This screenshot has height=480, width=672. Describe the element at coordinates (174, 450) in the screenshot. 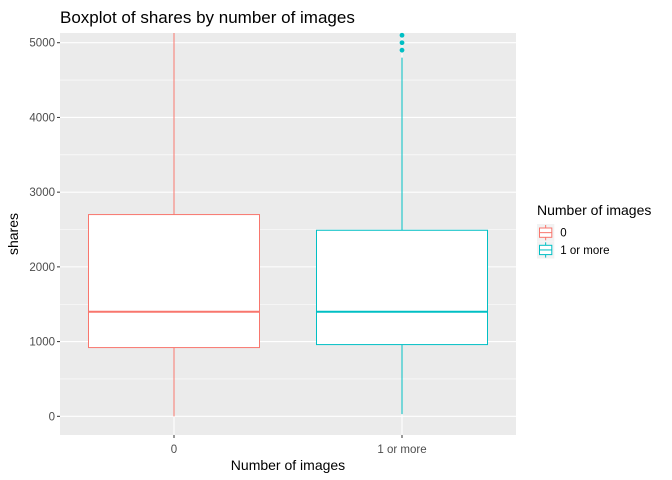

I see `x-tick-label: 0` at that location.